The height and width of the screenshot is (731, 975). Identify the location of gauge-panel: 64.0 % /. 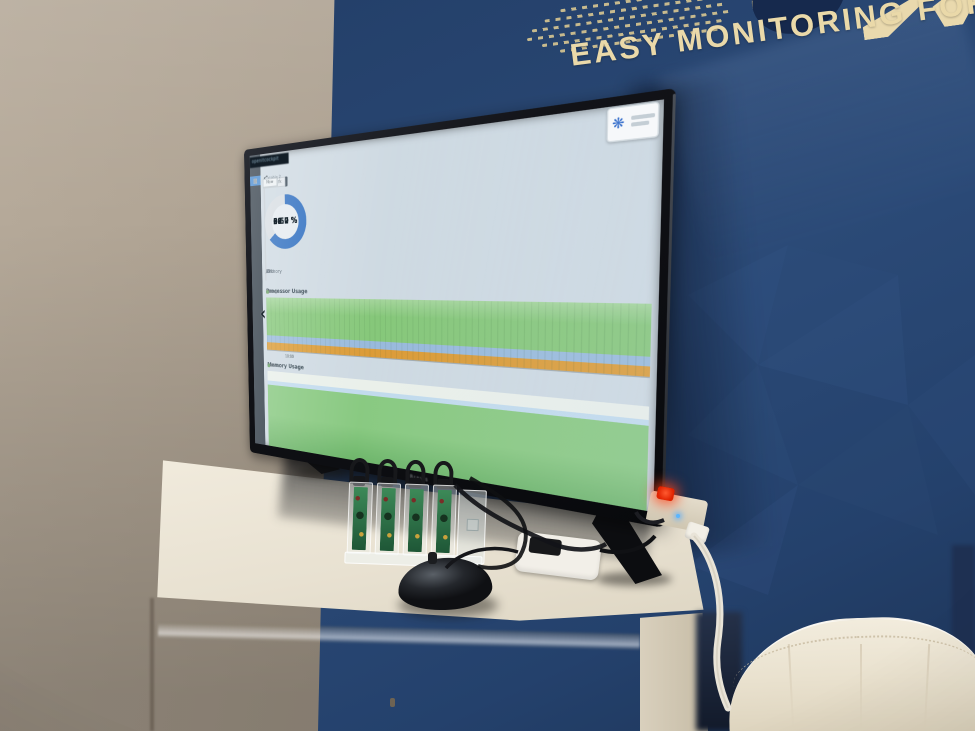
(285, 234).